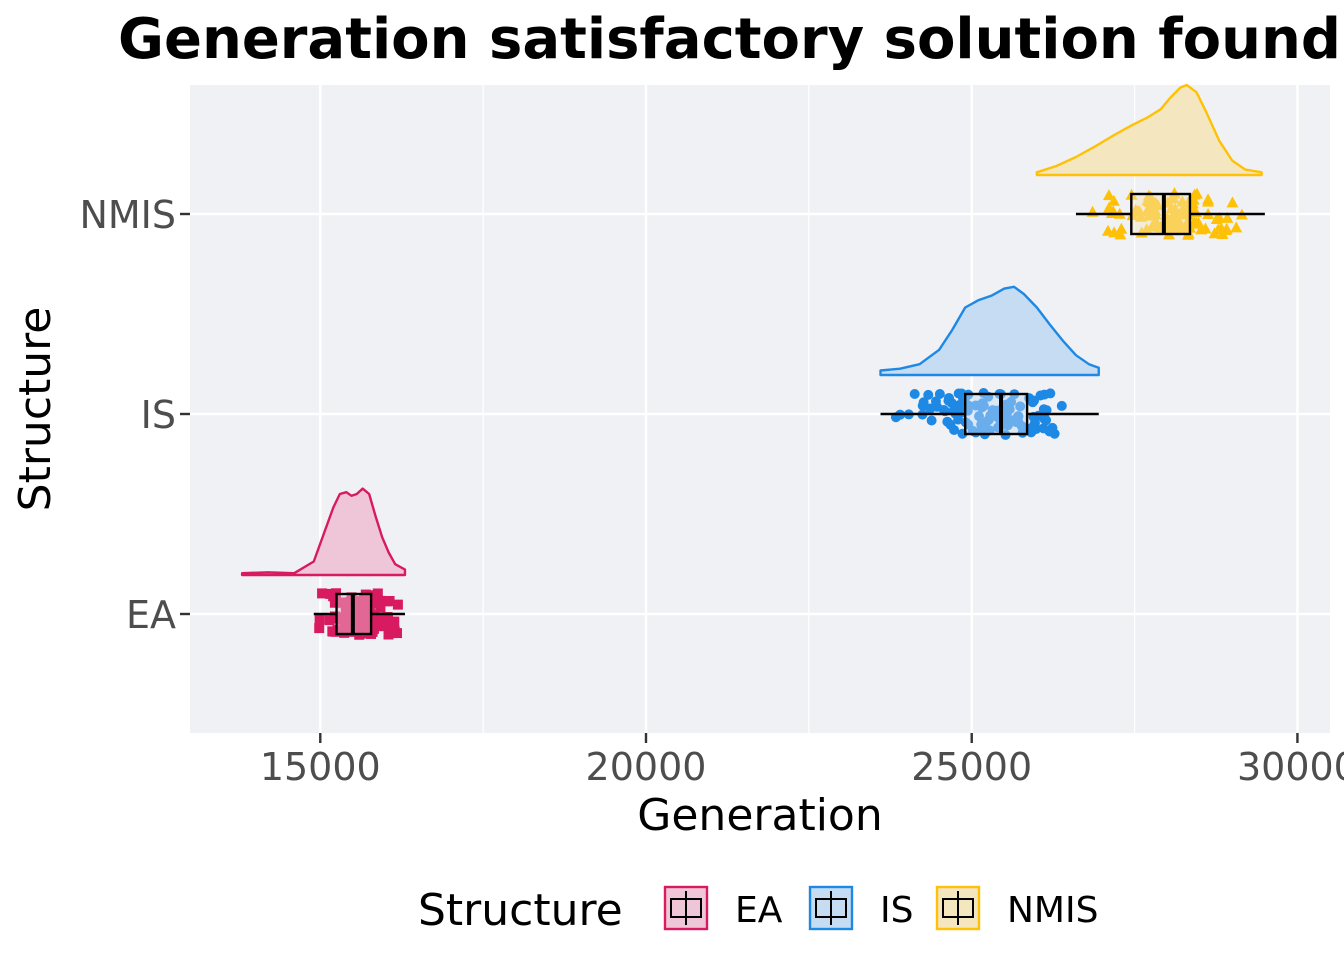  I want to click on legend: Structure EA IS NMIS, so click(758, 910).